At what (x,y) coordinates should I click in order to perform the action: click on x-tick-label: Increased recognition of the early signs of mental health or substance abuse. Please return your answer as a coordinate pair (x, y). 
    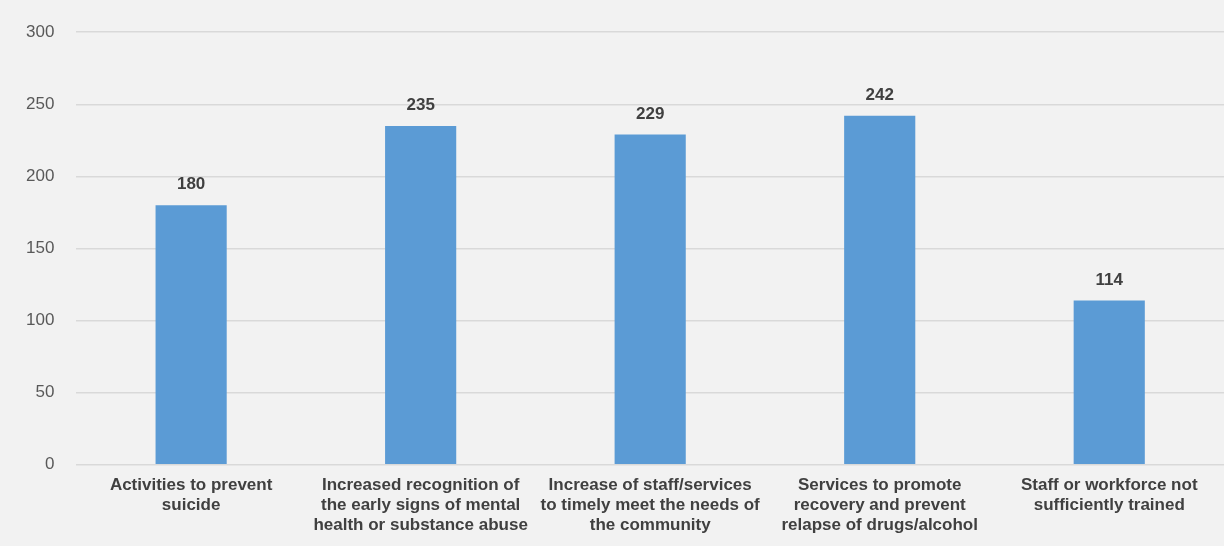
    Looking at the image, I should click on (420, 504).